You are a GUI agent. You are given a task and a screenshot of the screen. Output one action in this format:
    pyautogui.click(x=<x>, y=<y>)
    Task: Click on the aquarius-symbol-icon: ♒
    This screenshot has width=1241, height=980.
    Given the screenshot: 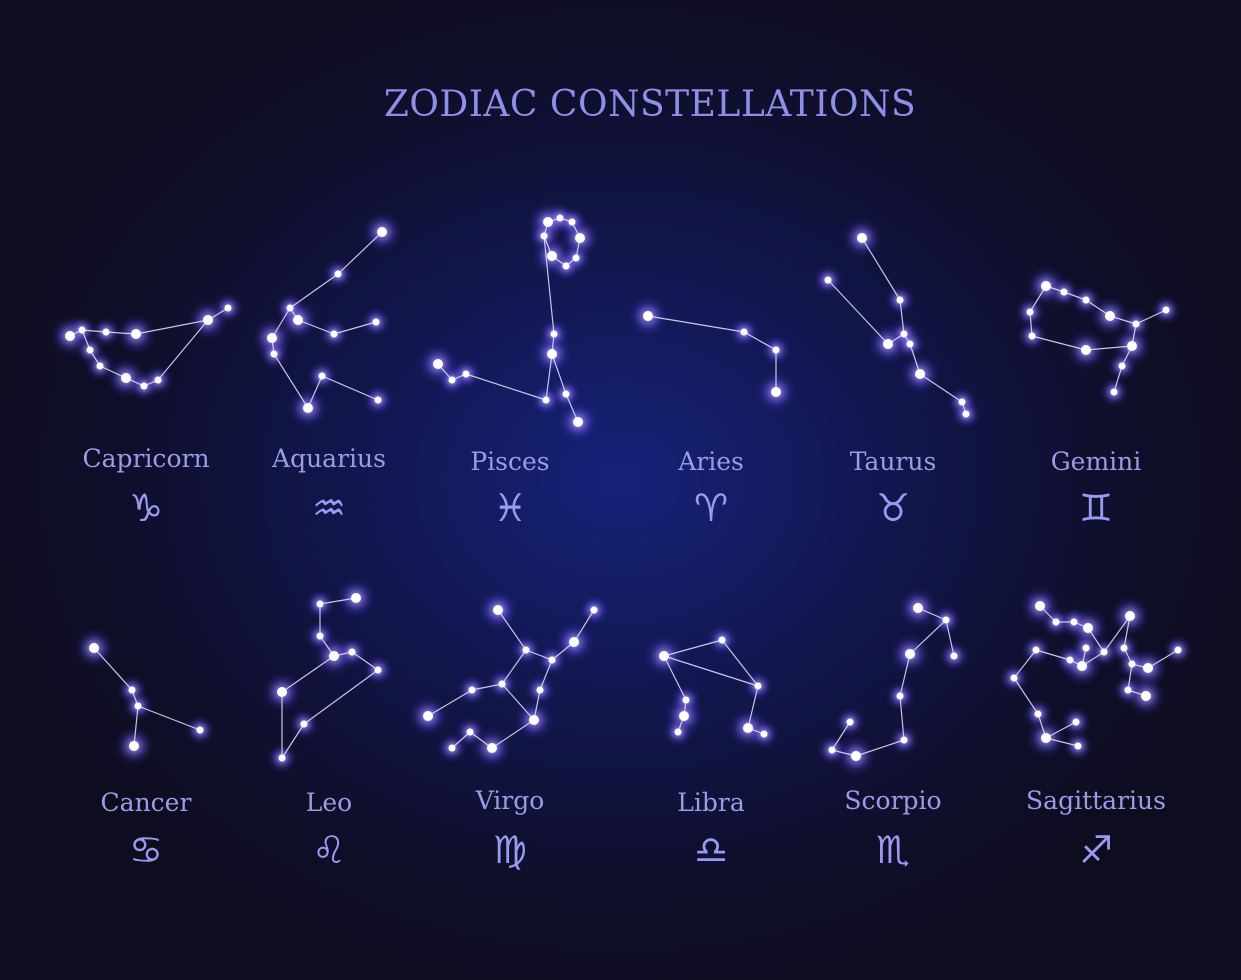 What is the action you would take?
    pyautogui.click(x=329, y=508)
    